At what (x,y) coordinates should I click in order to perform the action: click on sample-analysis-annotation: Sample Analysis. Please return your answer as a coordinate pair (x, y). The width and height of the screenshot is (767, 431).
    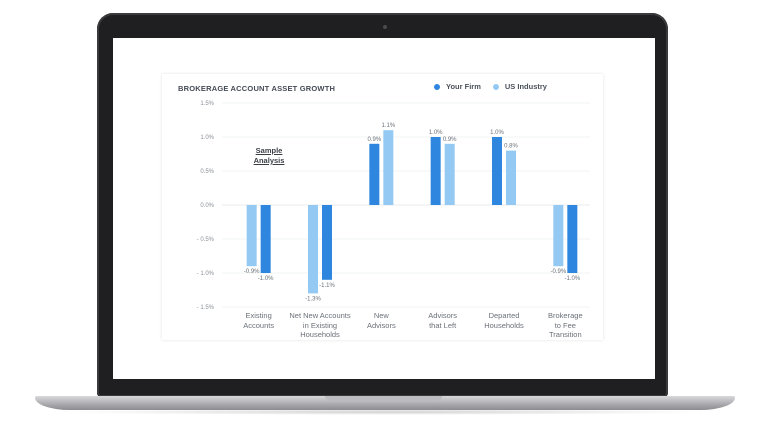
    Looking at the image, I should click on (269, 155).